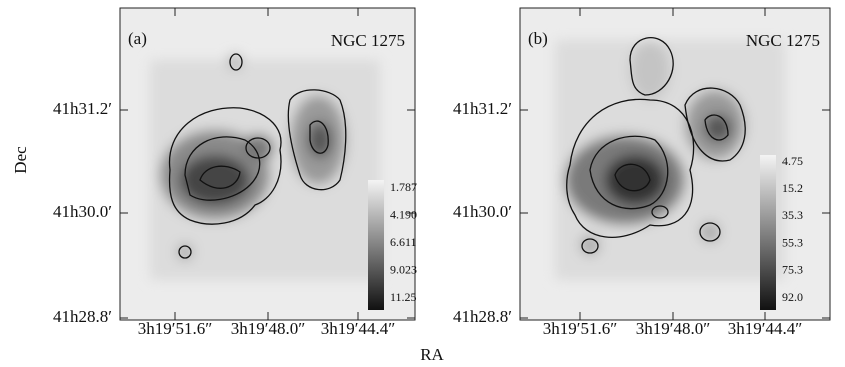  I want to click on y-axis-label: Dec, so click(20, 160).